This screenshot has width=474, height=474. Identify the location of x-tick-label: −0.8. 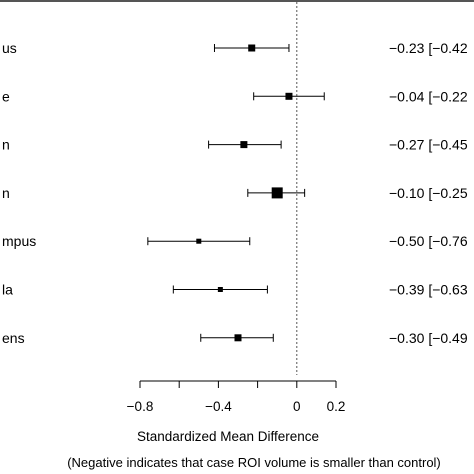
(140, 406).